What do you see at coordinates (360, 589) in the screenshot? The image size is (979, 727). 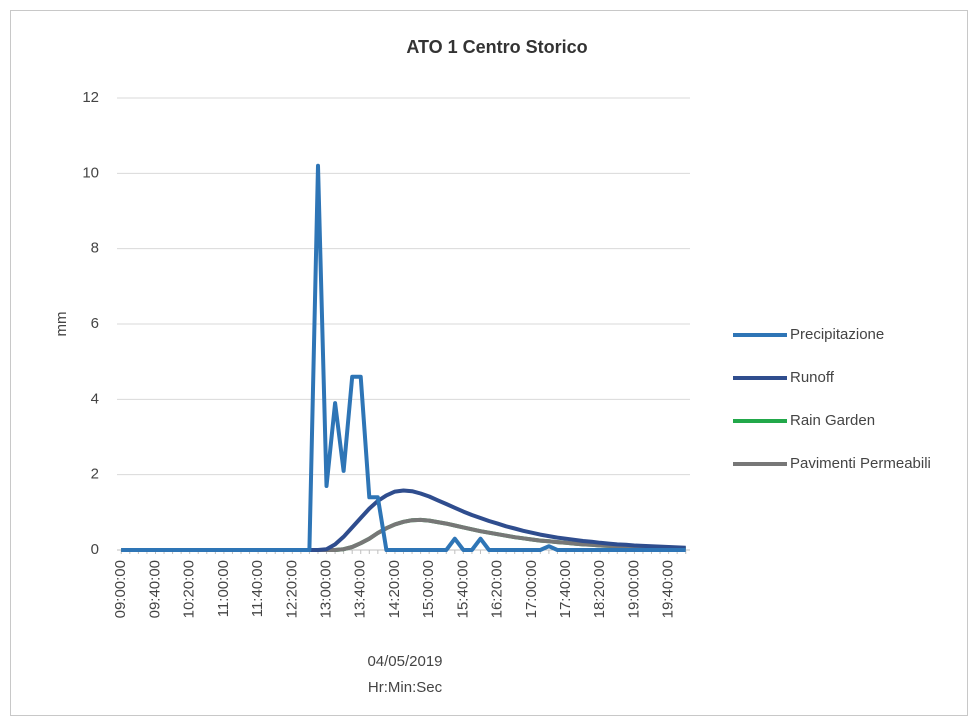 I see `x-tick-label: 13:40:00` at bounding box center [360, 589].